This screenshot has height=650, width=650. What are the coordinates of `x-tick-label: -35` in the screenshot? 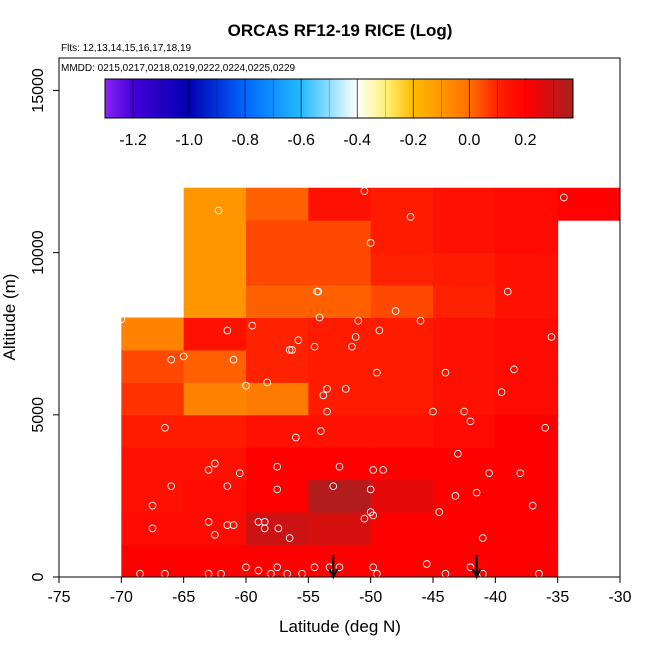 It's located at (557, 597).